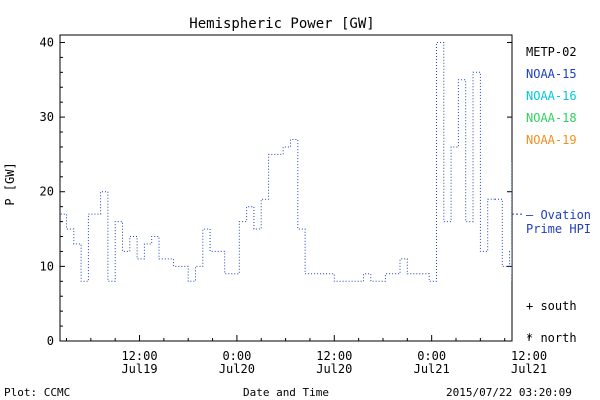  What do you see at coordinates (551, 52) in the screenshot?
I see `legend-item-metp-02: METP-02` at bounding box center [551, 52].